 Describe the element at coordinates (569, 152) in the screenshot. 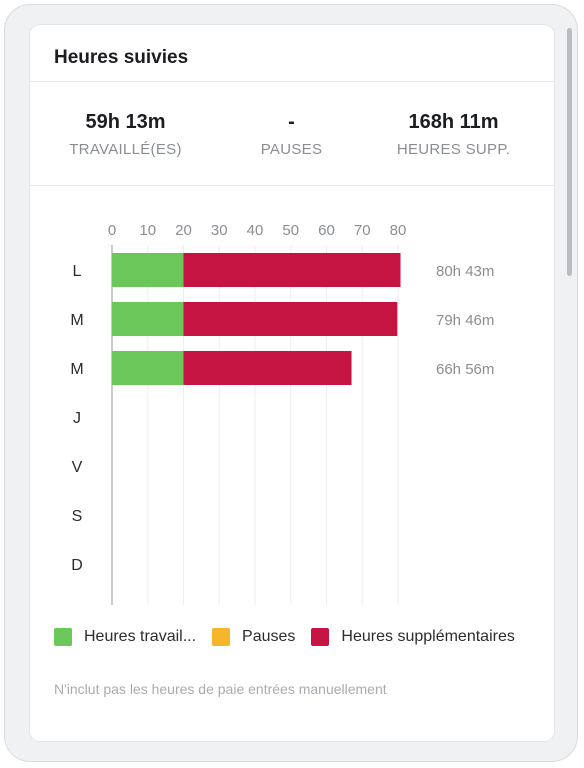

I see `scrollbar` at that location.